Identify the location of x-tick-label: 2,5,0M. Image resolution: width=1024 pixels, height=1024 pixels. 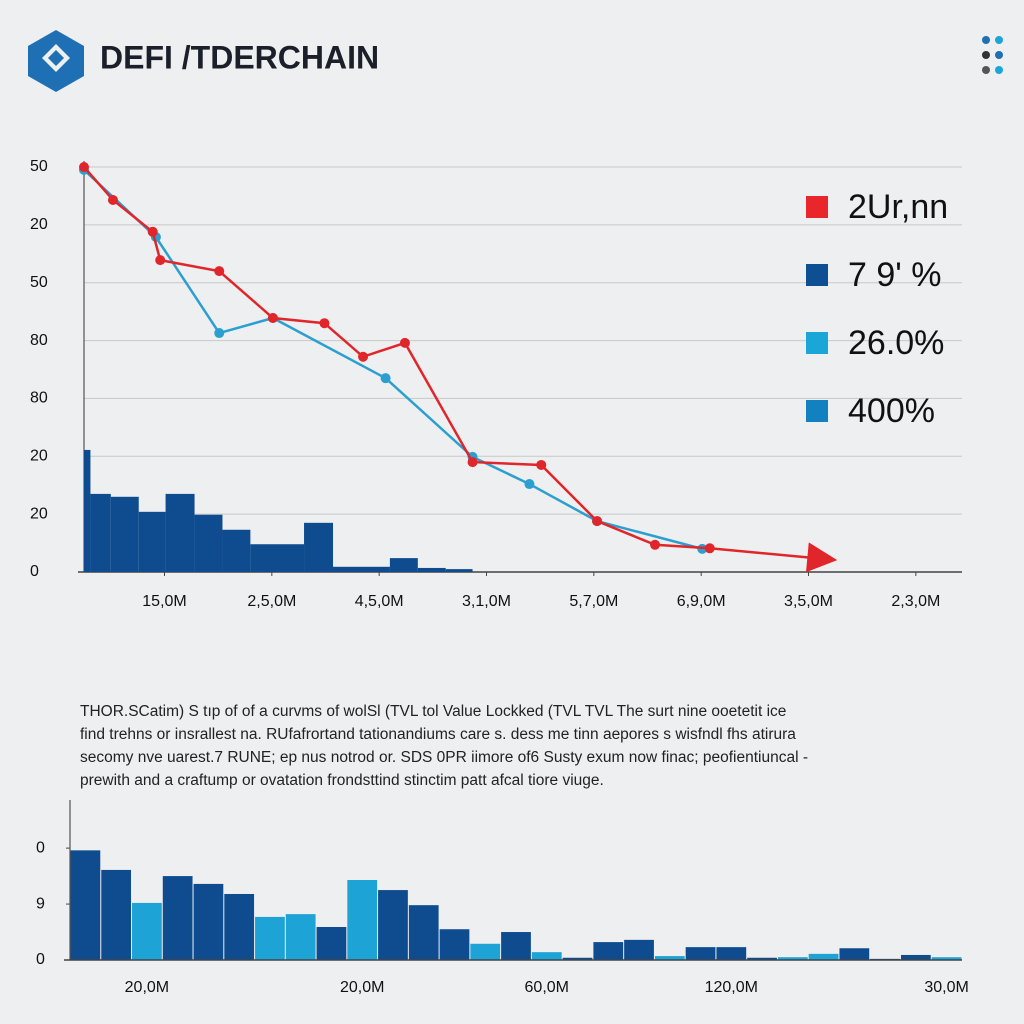
(271, 601).